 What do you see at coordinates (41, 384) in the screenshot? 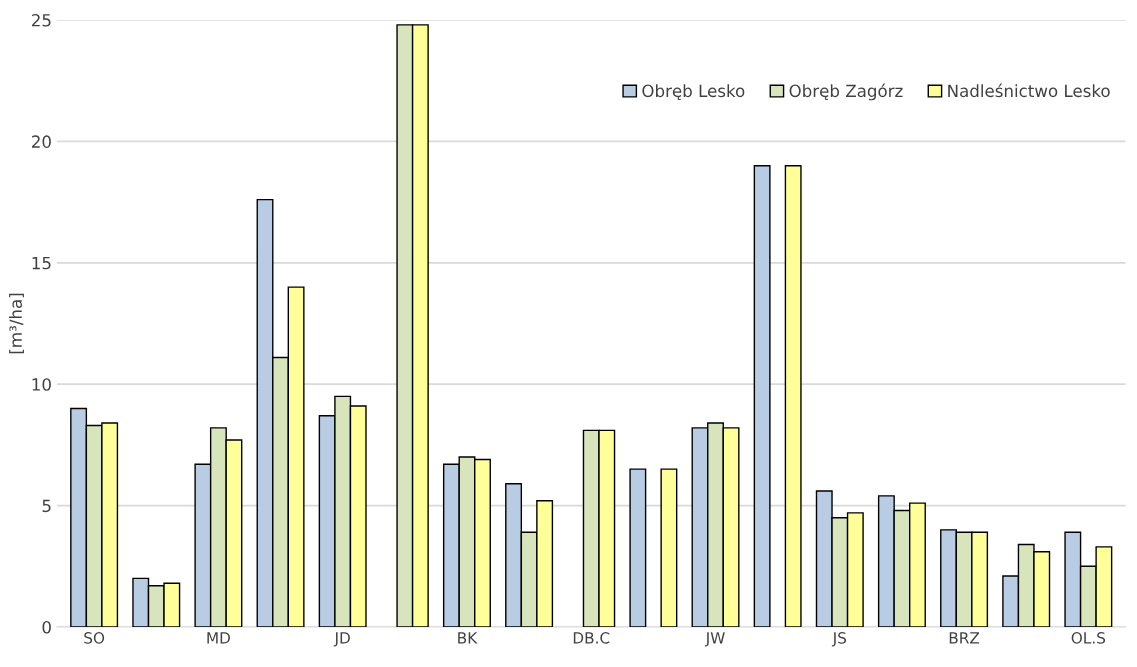
I see `y-tick-label: 10` at bounding box center [41, 384].